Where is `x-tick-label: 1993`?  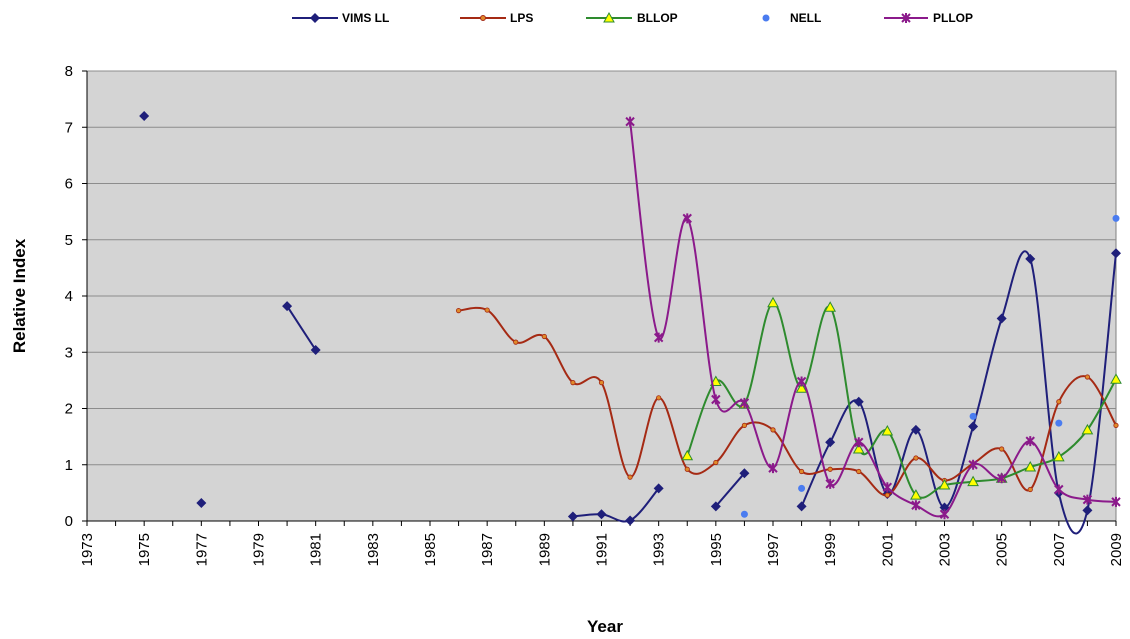 x-tick-label: 1993 is located at coordinates (659, 549).